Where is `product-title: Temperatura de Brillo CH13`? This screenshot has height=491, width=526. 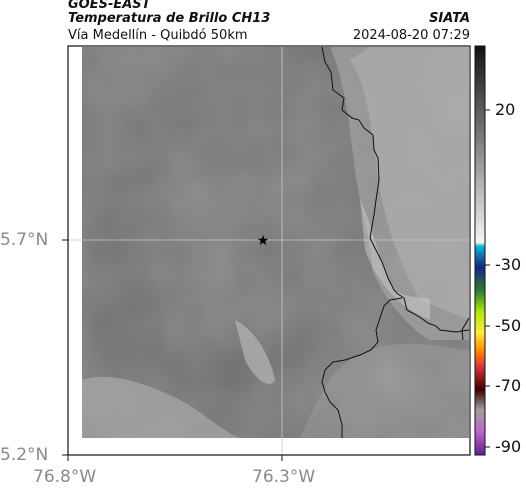
product-title: Temperatura de Brillo CH13 is located at coordinates (169, 18).